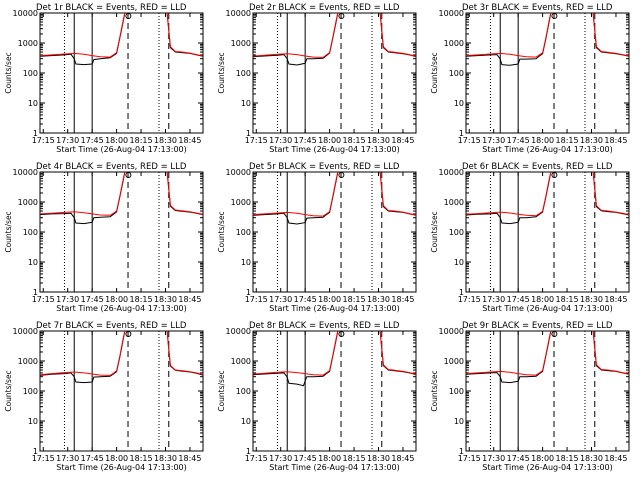  Describe the element at coordinates (324, 326) in the screenshot. I see `panel-title: Det 8r BLACK = Events, RED = LLD` at that location.